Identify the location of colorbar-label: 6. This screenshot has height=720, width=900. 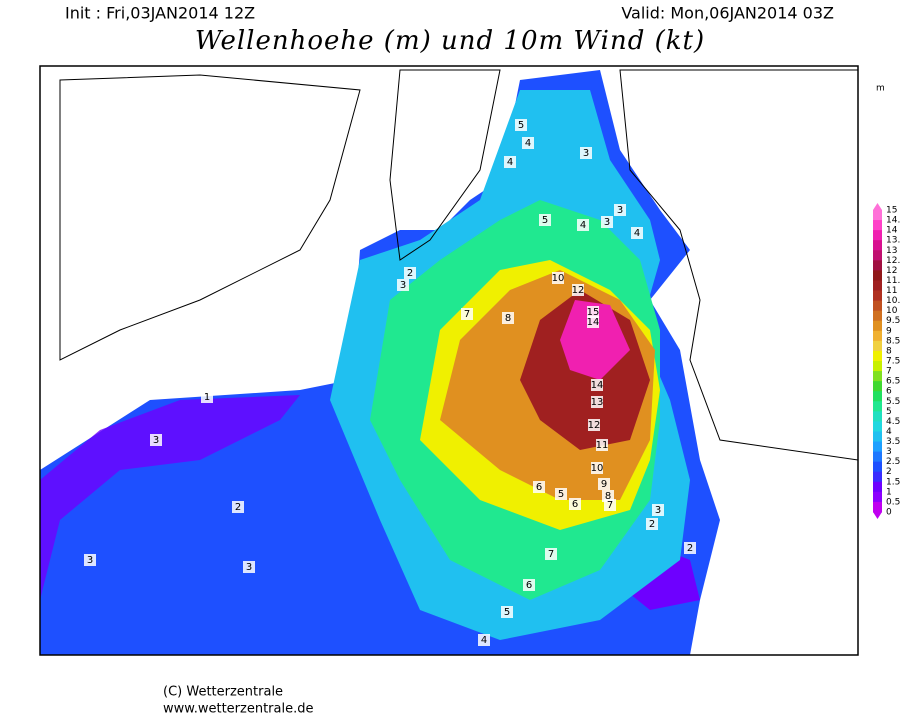
(889, 392).